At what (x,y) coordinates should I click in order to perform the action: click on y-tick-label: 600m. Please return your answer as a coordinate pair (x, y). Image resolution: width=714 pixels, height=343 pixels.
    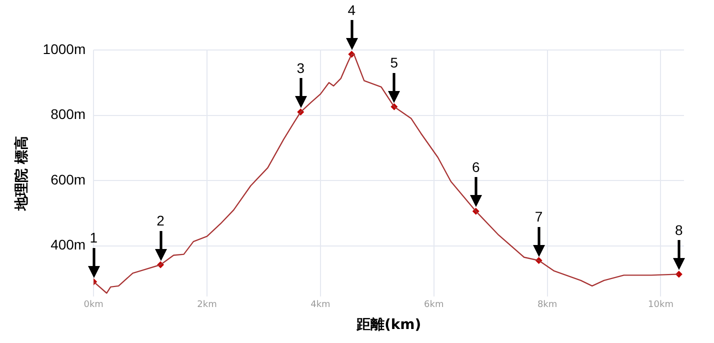
    Looking at the image, I should click on (68, 179).